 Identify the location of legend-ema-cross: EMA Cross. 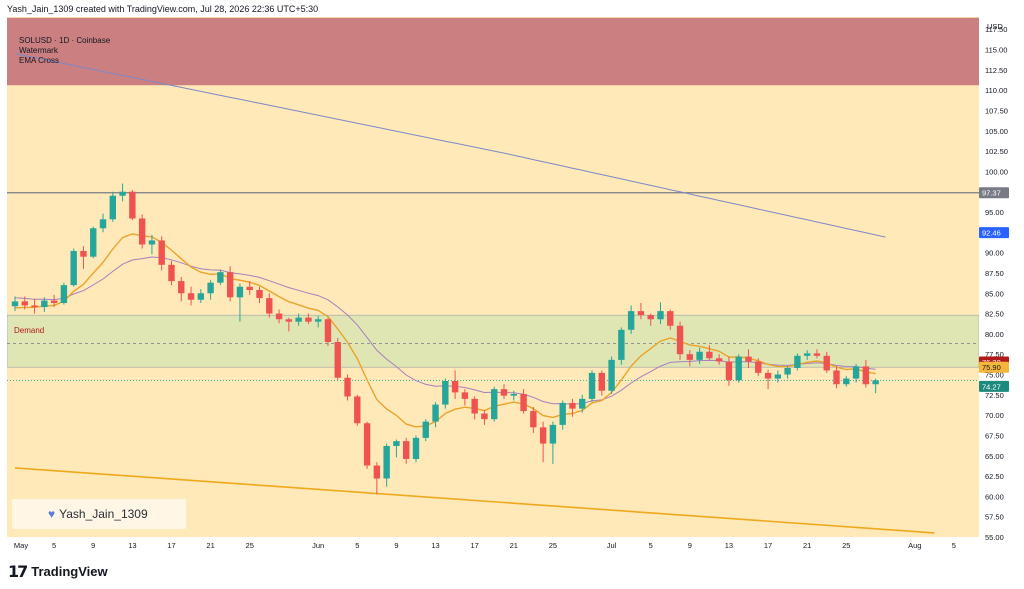
(39, 60).